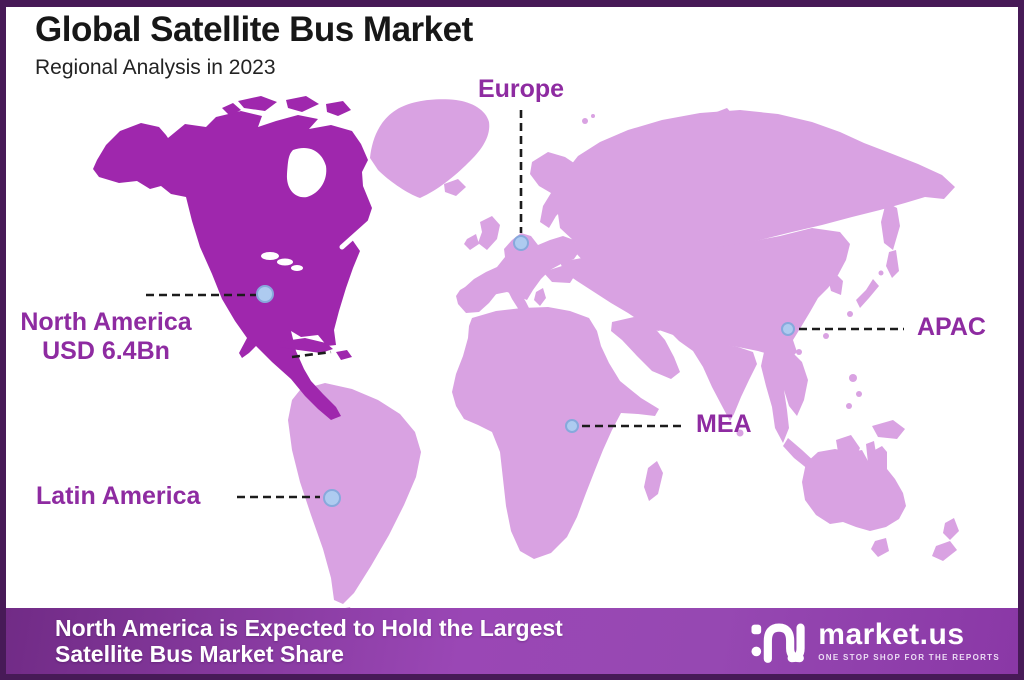  Describe the element at coordinates (724, 424) in the screenshot. I see `label-mea: MEA` at that location.